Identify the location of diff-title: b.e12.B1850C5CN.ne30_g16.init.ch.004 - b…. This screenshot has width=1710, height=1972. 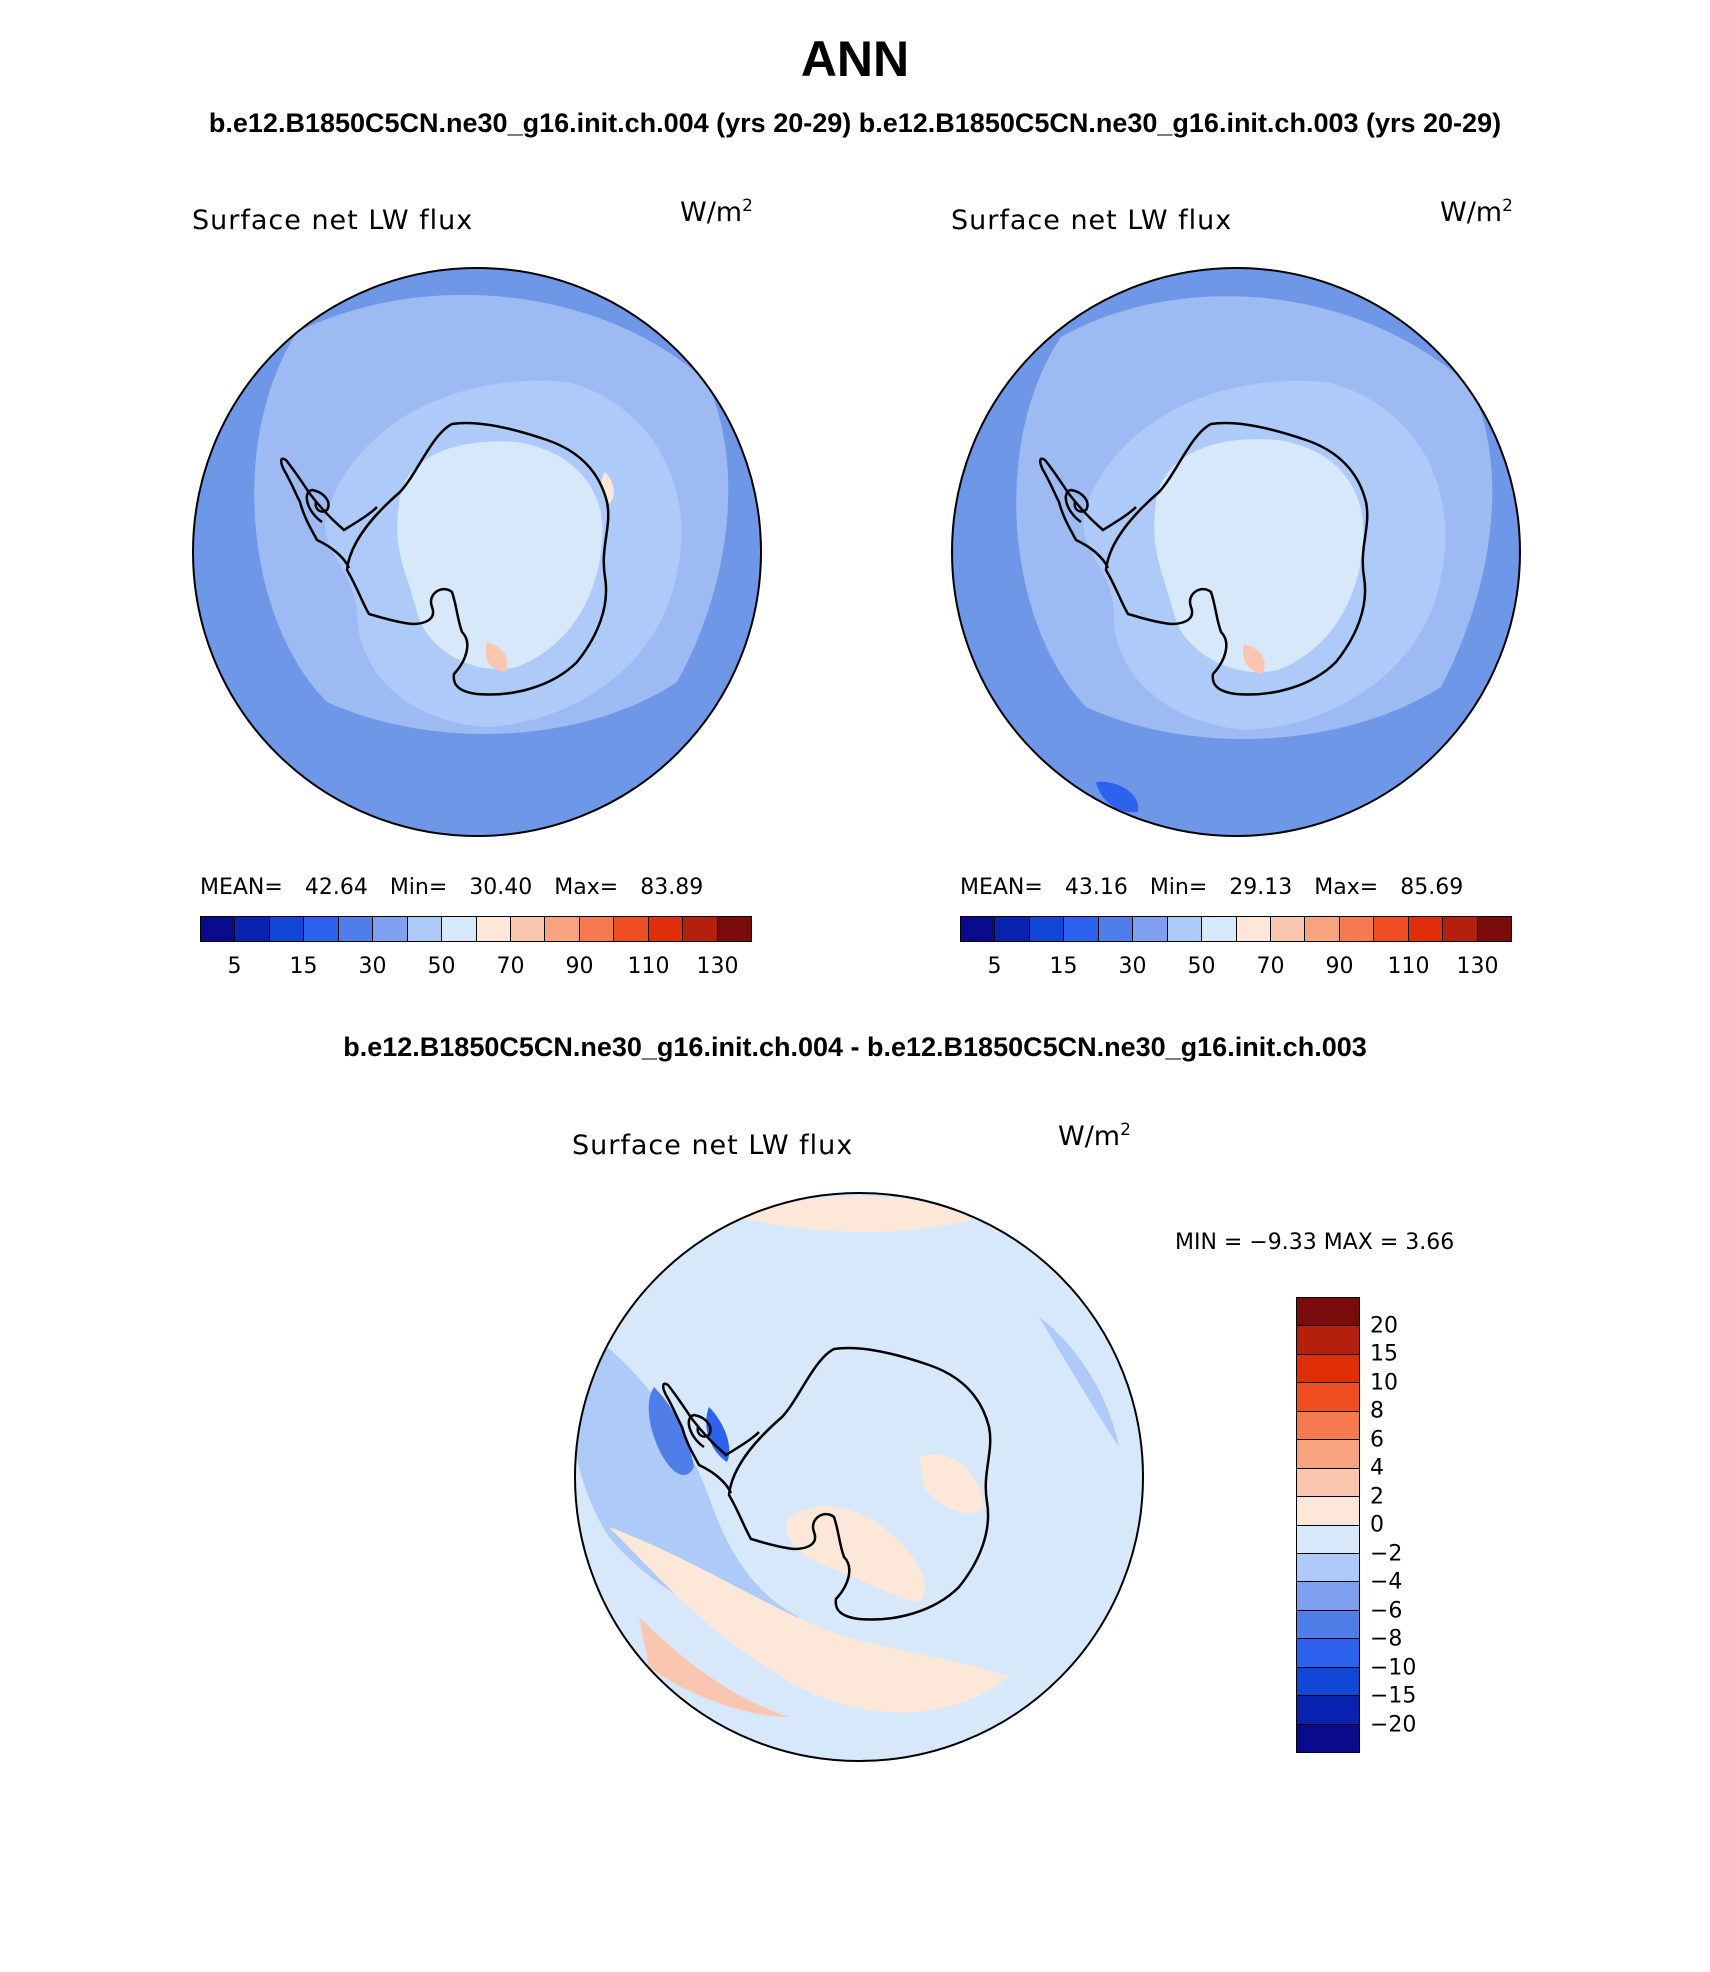
(855, 1047).